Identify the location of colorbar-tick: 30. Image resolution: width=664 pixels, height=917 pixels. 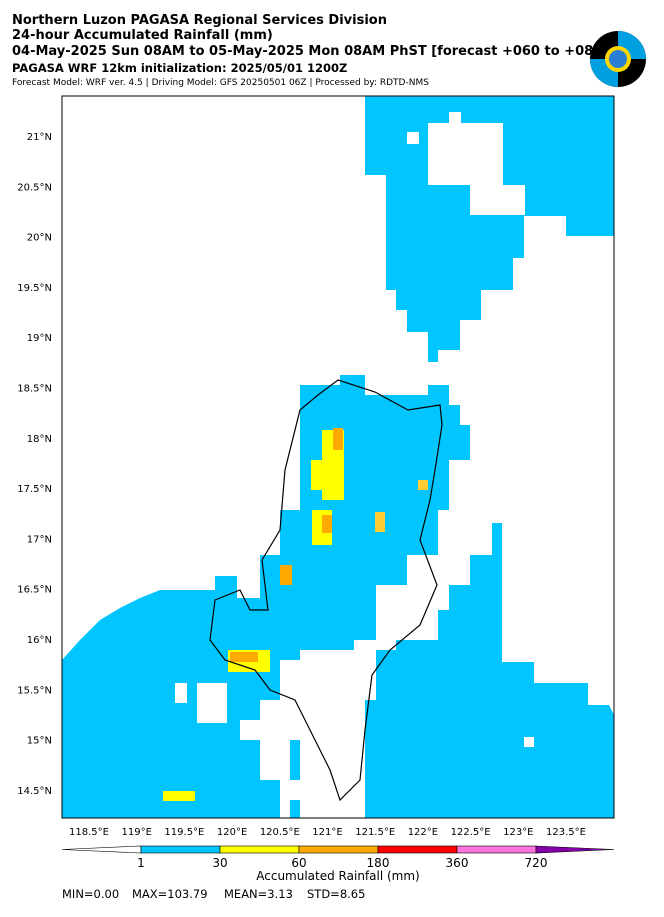
(219, 863).